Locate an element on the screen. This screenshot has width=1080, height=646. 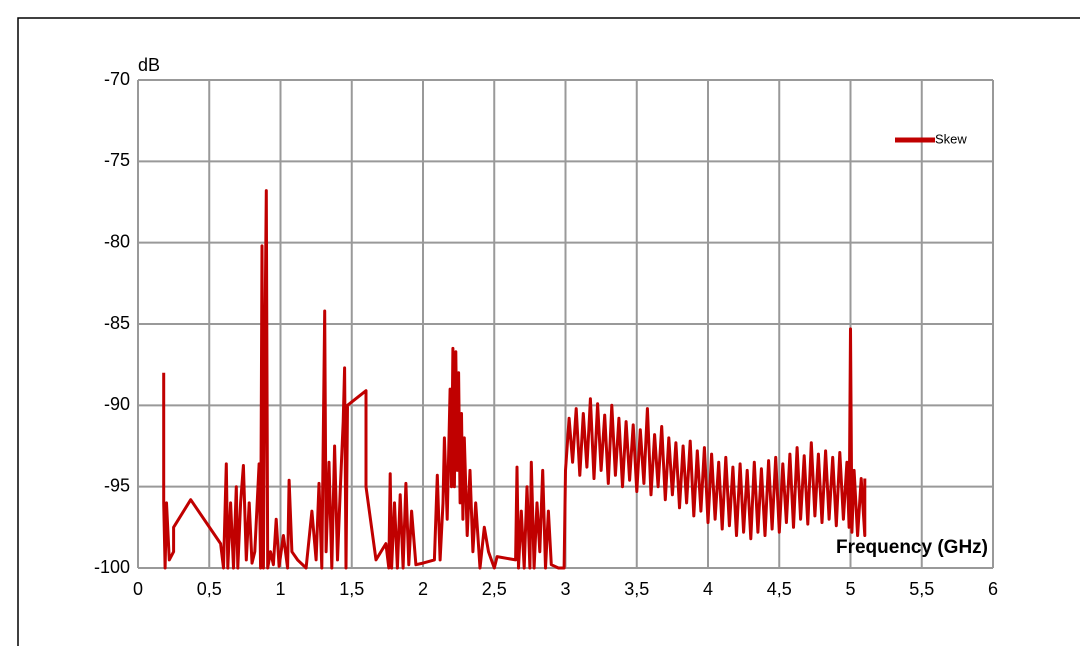
x-tick-label: 3,5 is located at coordinates (636, 589).